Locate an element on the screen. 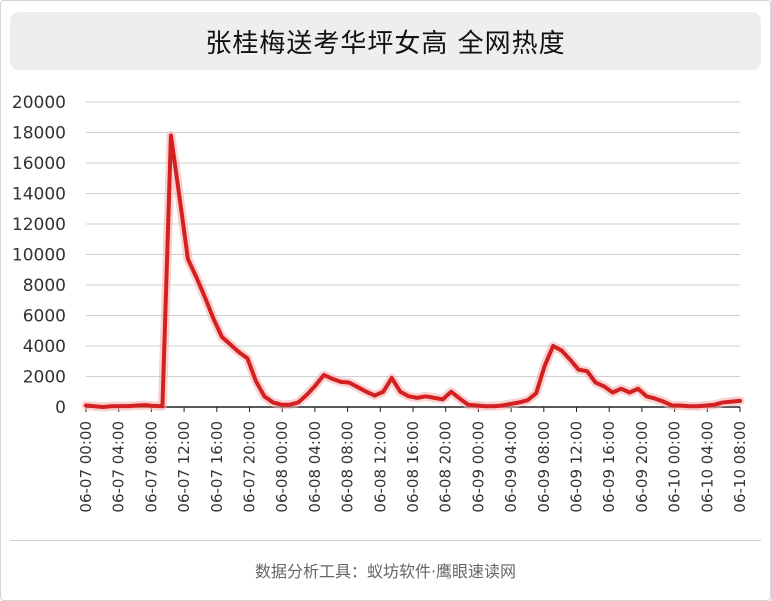 The width and height of the screenshot is (771, 601). x-tick-label: 06-08 12:00 is located at coordinates (380, 467).